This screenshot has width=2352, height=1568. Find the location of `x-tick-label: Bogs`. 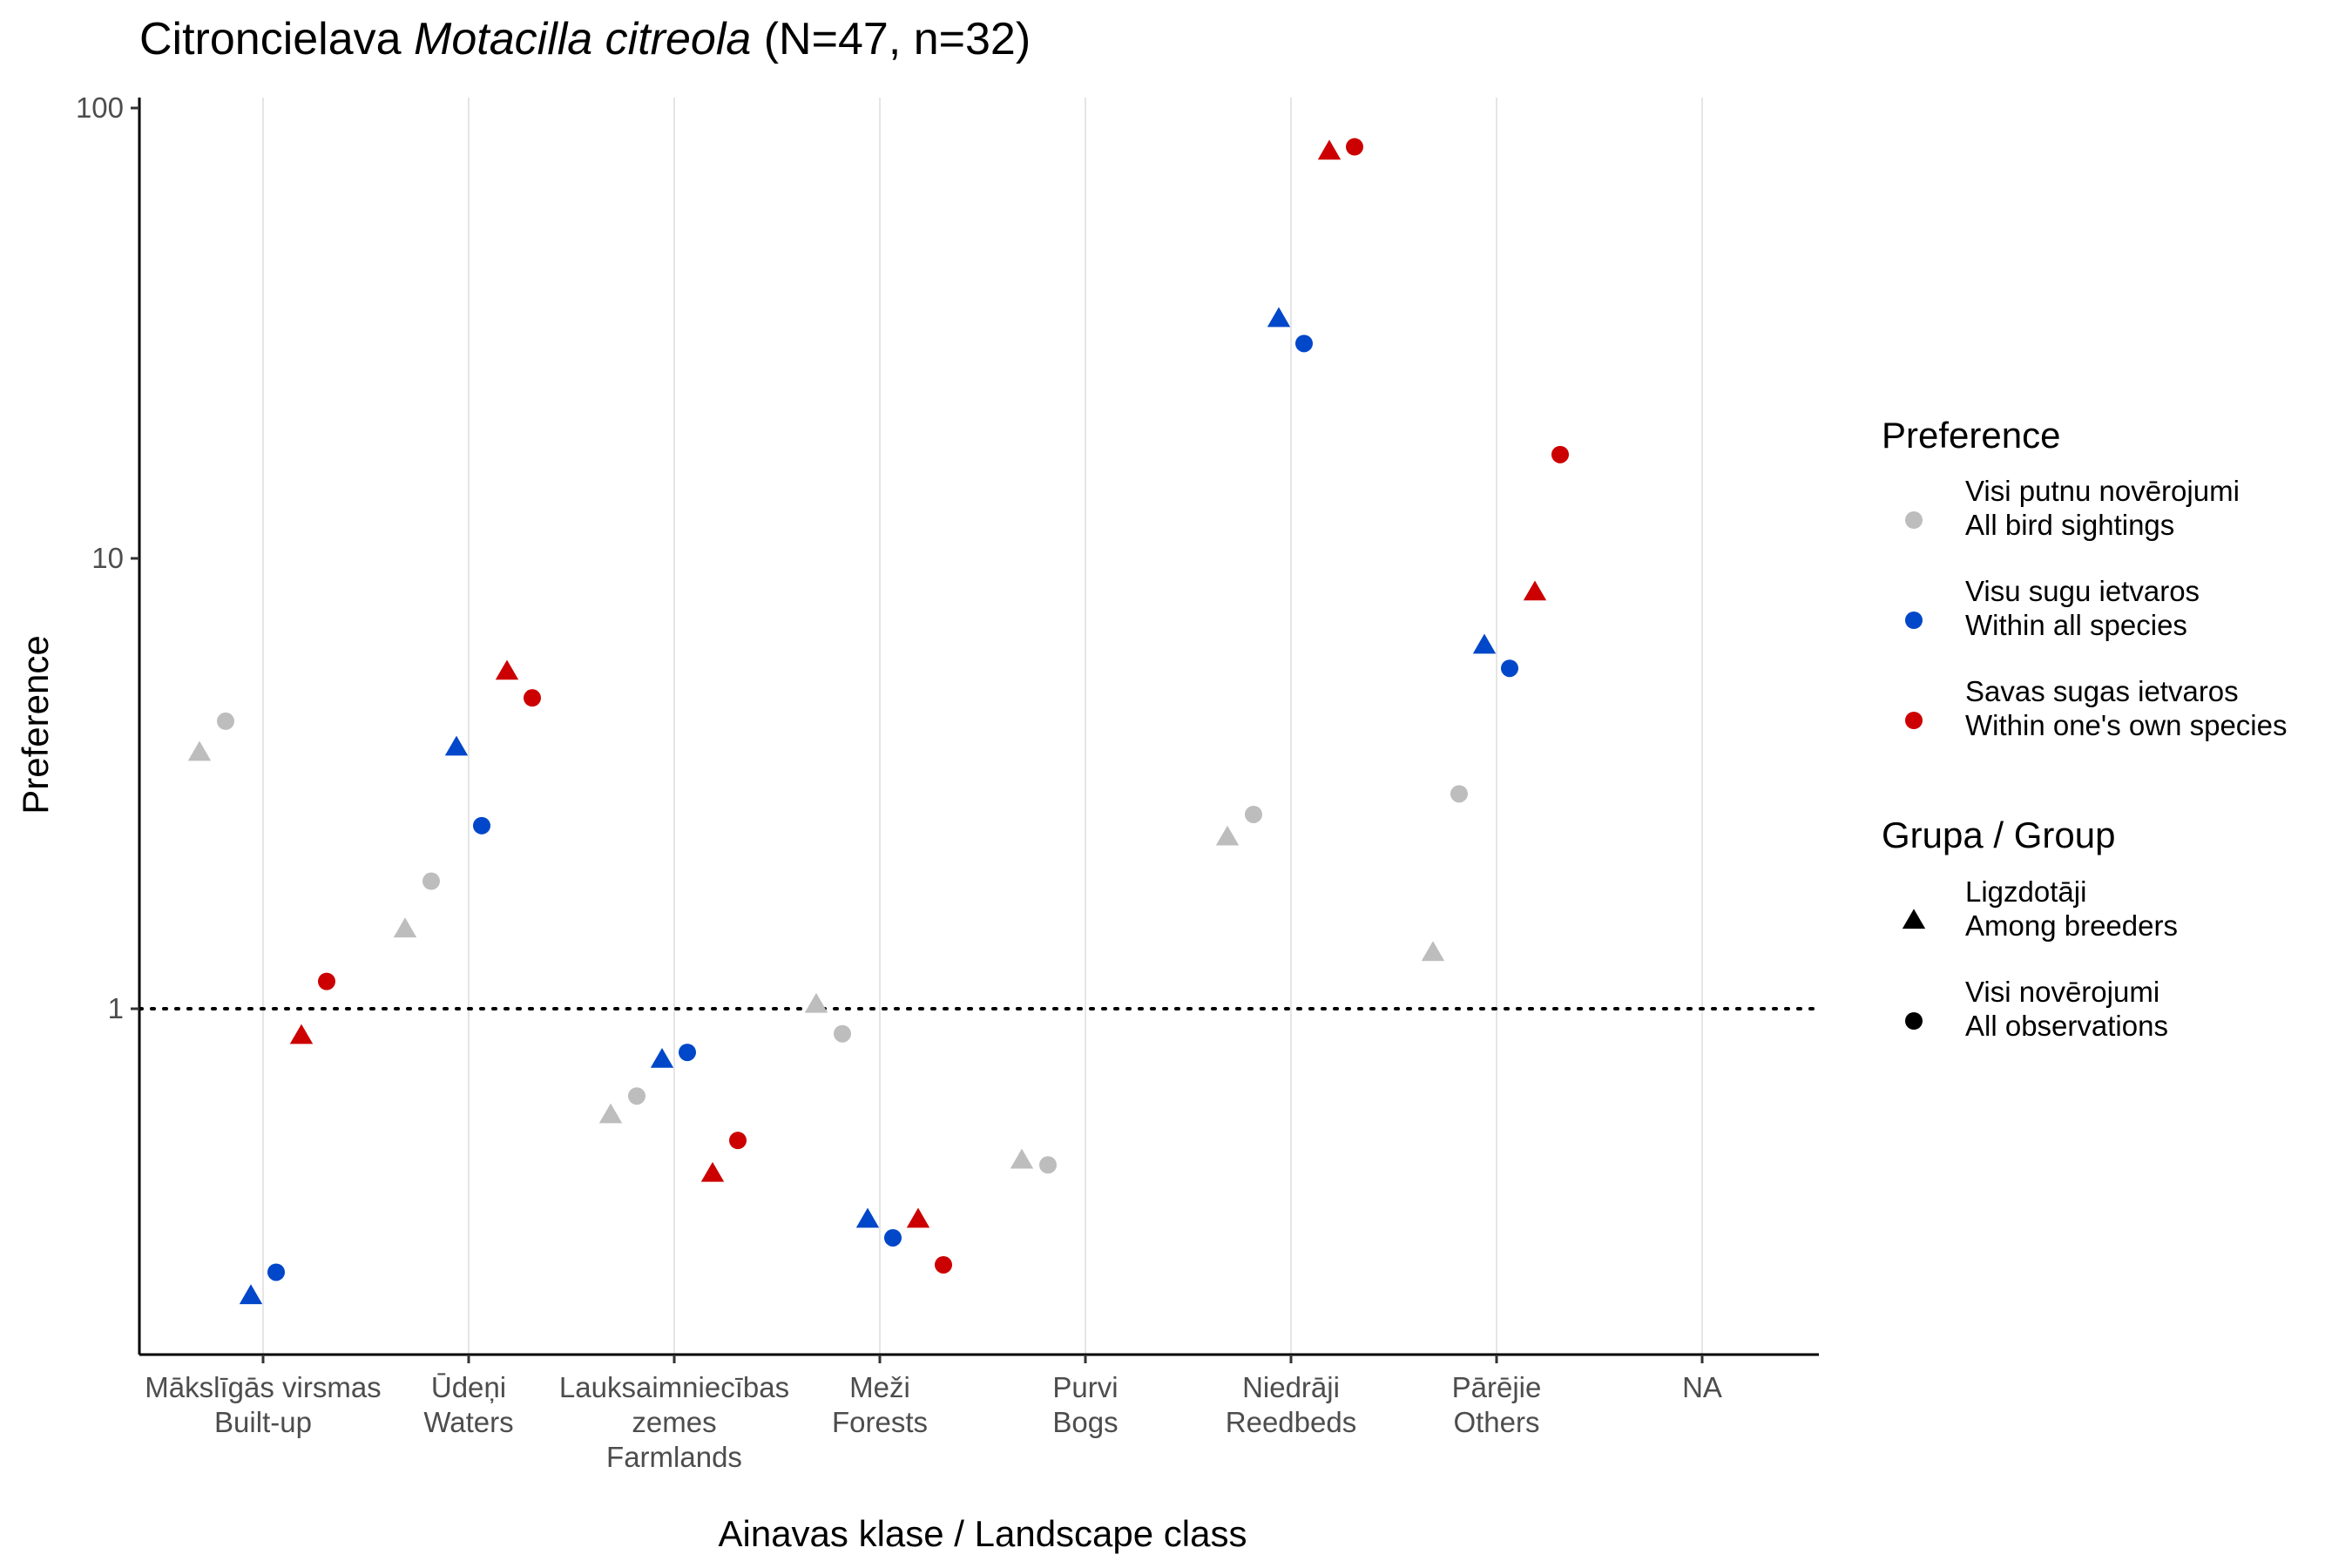

x-tick-label: Bogs is located at coordinates (1085, 1422).